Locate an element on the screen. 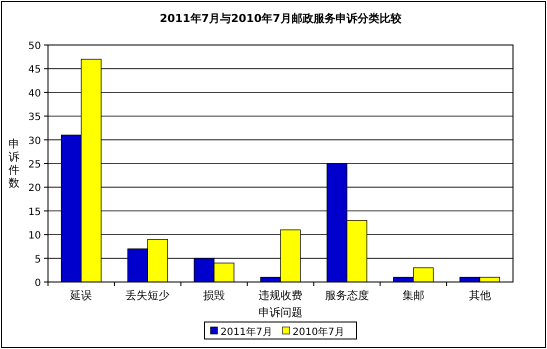 The height and width of the screenshot is (349, 547). y-tick-label: 35 is located at coordinates (34, 118).